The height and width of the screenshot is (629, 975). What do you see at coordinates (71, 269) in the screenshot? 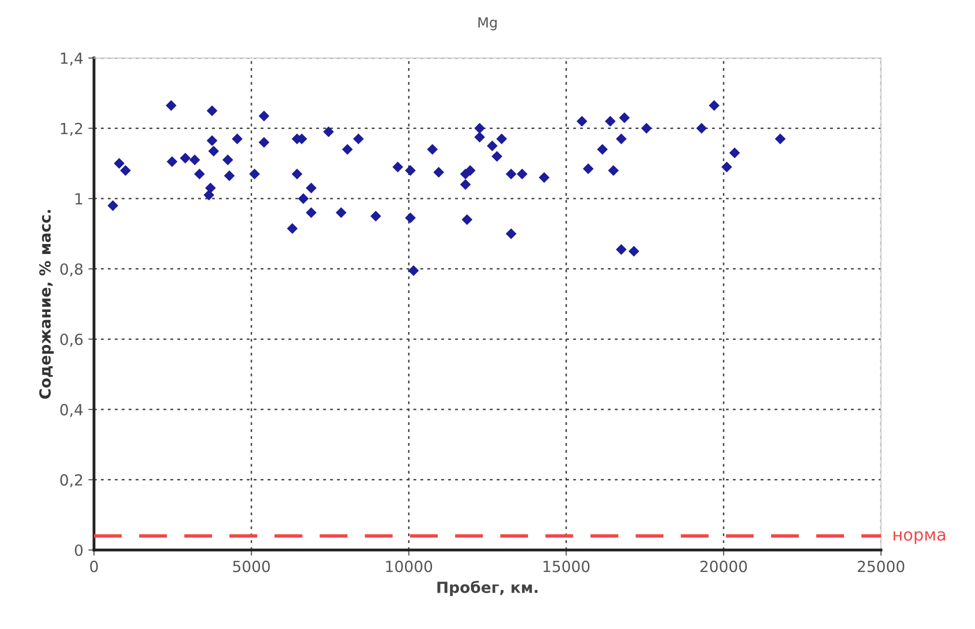
I see `y-tick-label: 0,8` at bounding box center [71, 269].